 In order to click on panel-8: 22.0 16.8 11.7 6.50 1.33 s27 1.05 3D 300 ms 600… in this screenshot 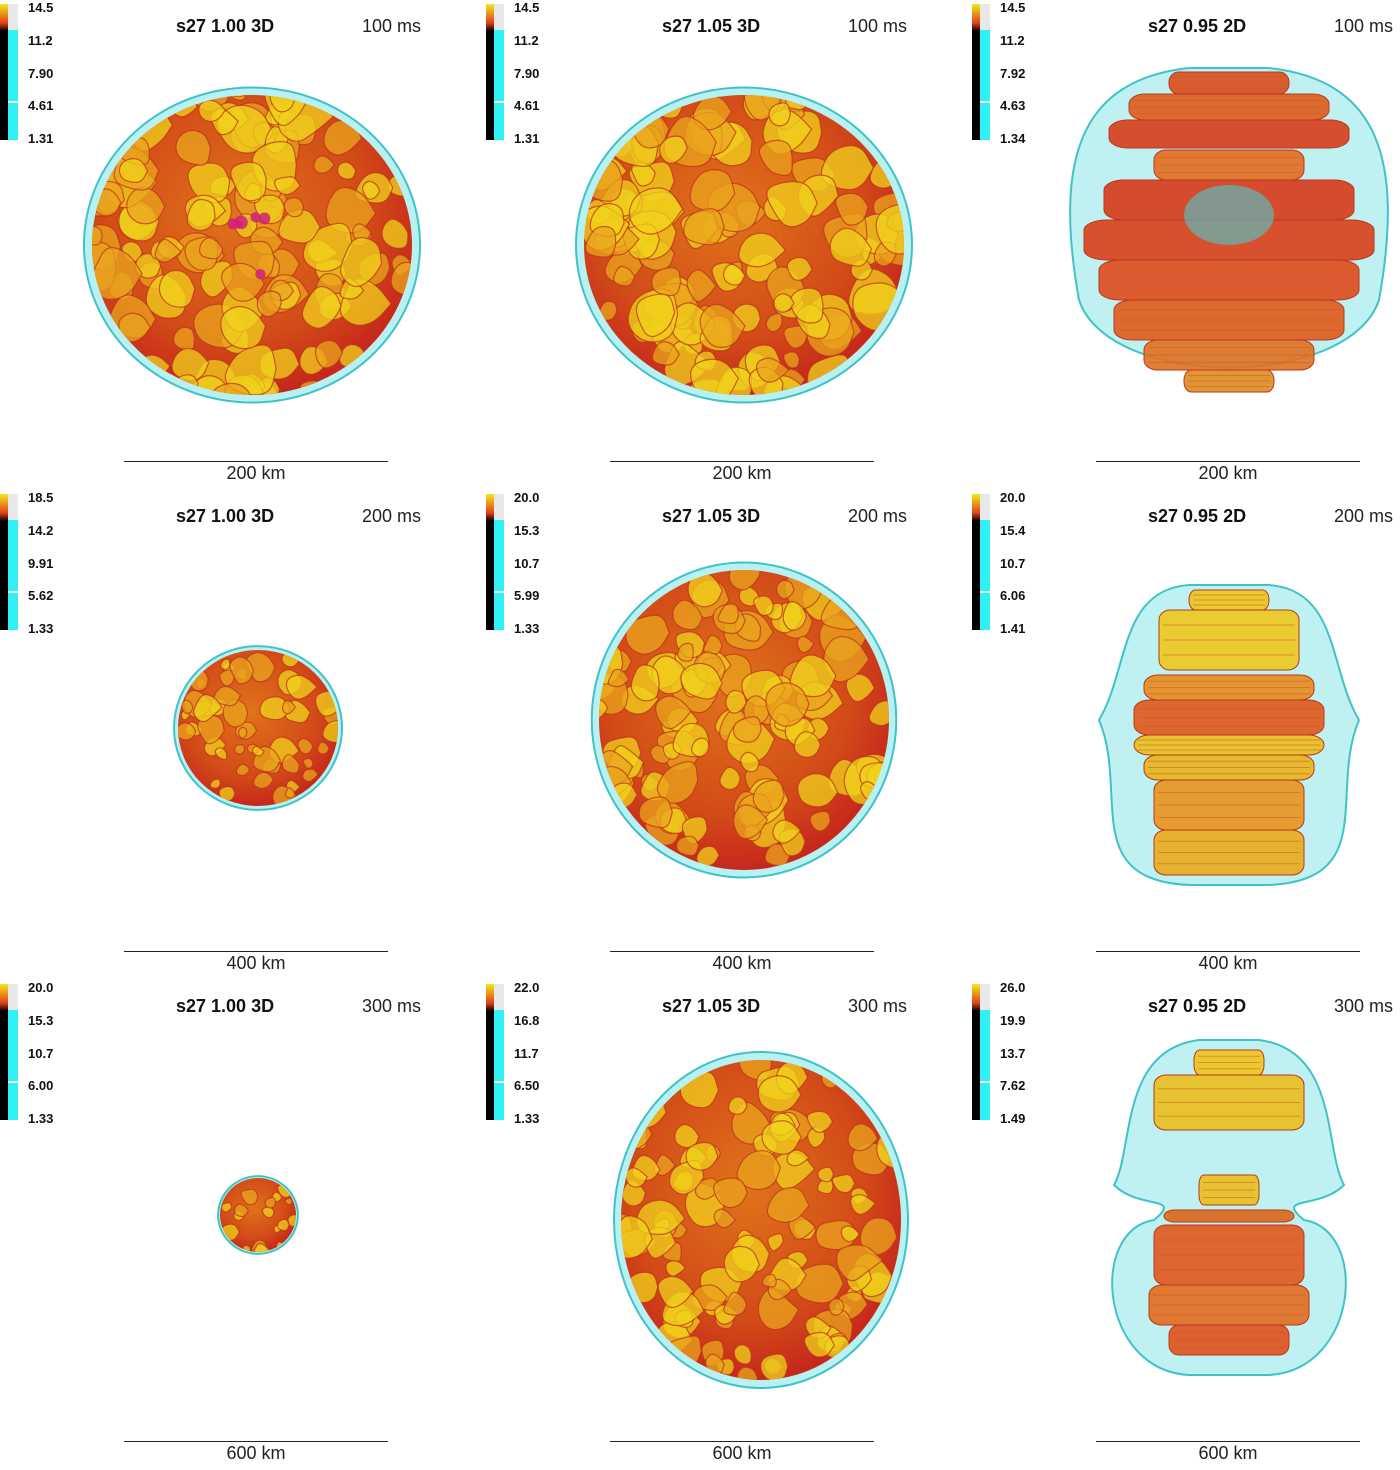, I will do `click(719, 1225)`.